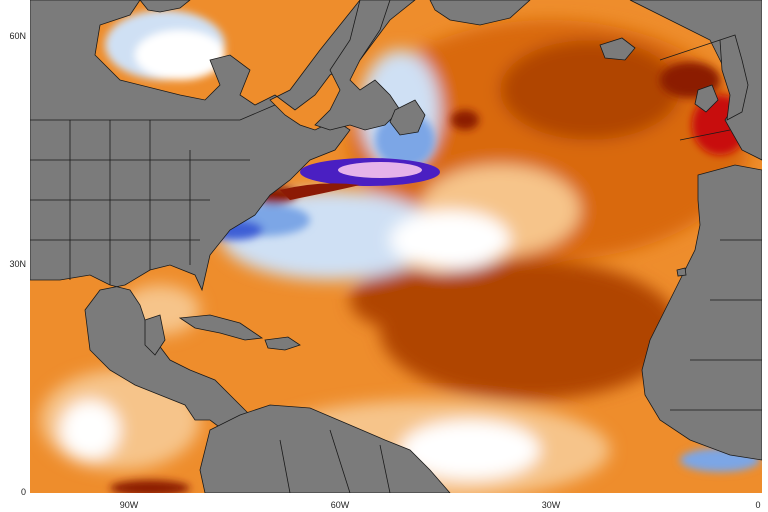  What do you see at coordinates (734, 77) in the screenshot?
I see `landmass-uk` at bounding box center [734, 77].